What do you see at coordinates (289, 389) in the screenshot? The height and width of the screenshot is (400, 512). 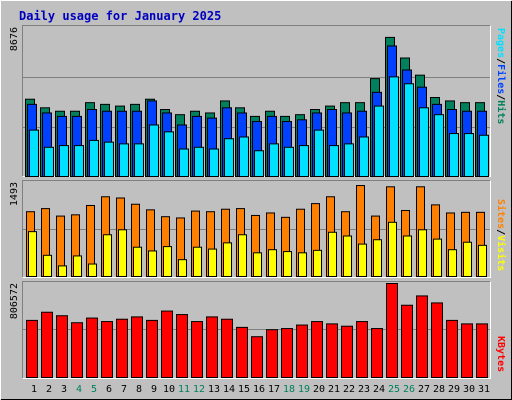 I see `day-label-18: 18` at bounding box center [289, 389].